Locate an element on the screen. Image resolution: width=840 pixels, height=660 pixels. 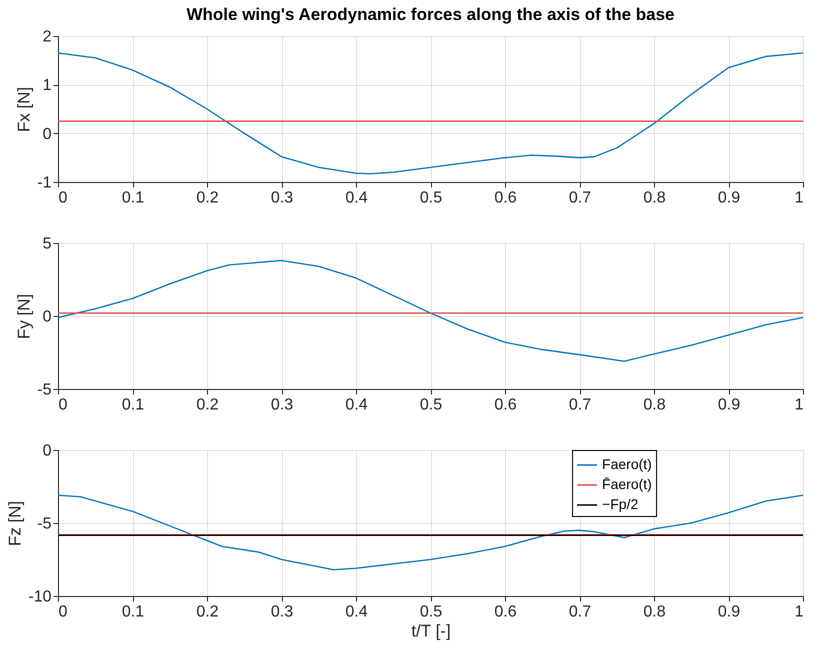
x-axis-title: t/T [-] is located at coordinates (431, 631).